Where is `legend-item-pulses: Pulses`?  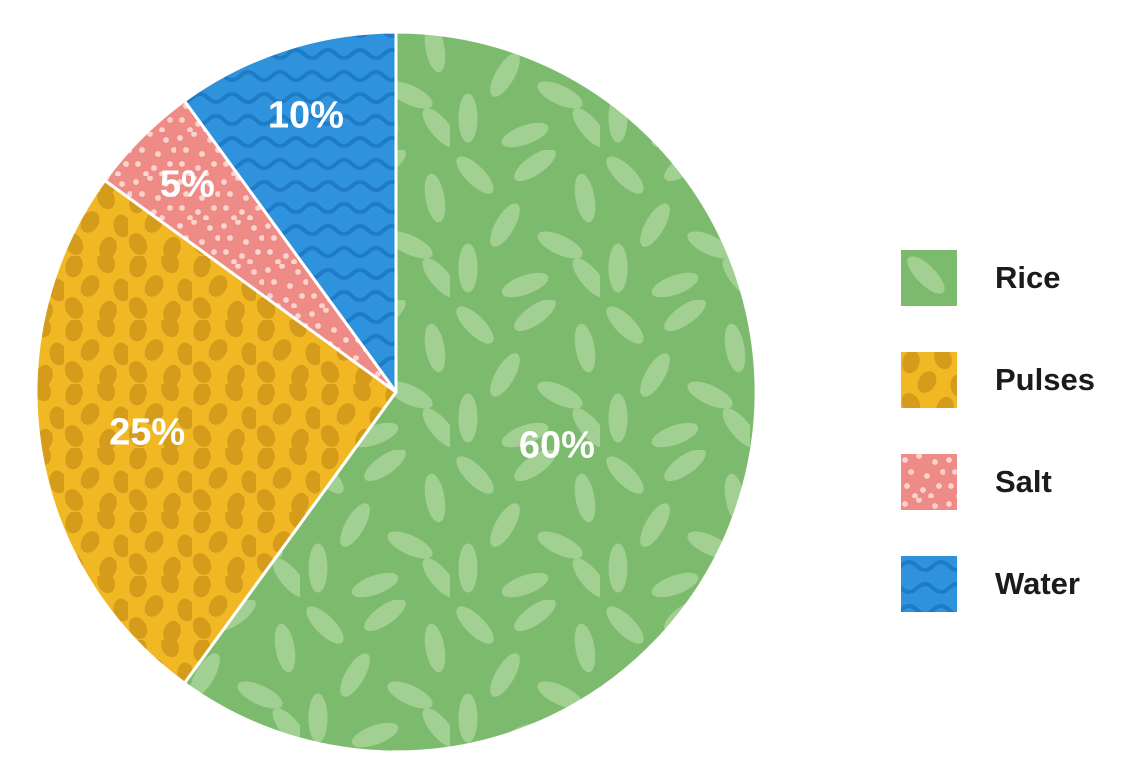
legend-item-pulses: Pulses is located at coordinates (998, 380).